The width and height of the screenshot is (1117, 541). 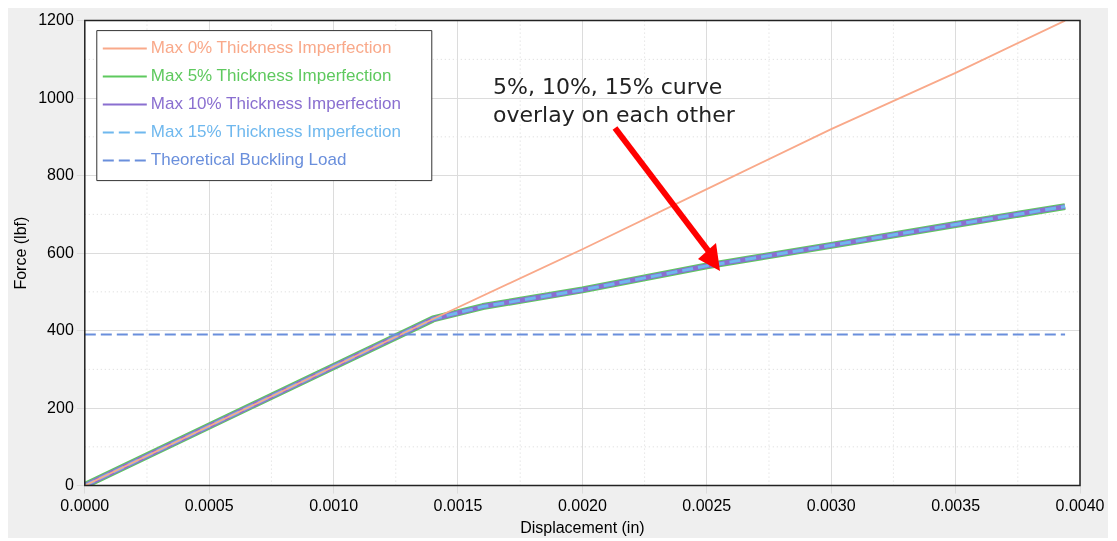 I want to click on x-tick-label: 0.0040, so click(x=1080, y=505).